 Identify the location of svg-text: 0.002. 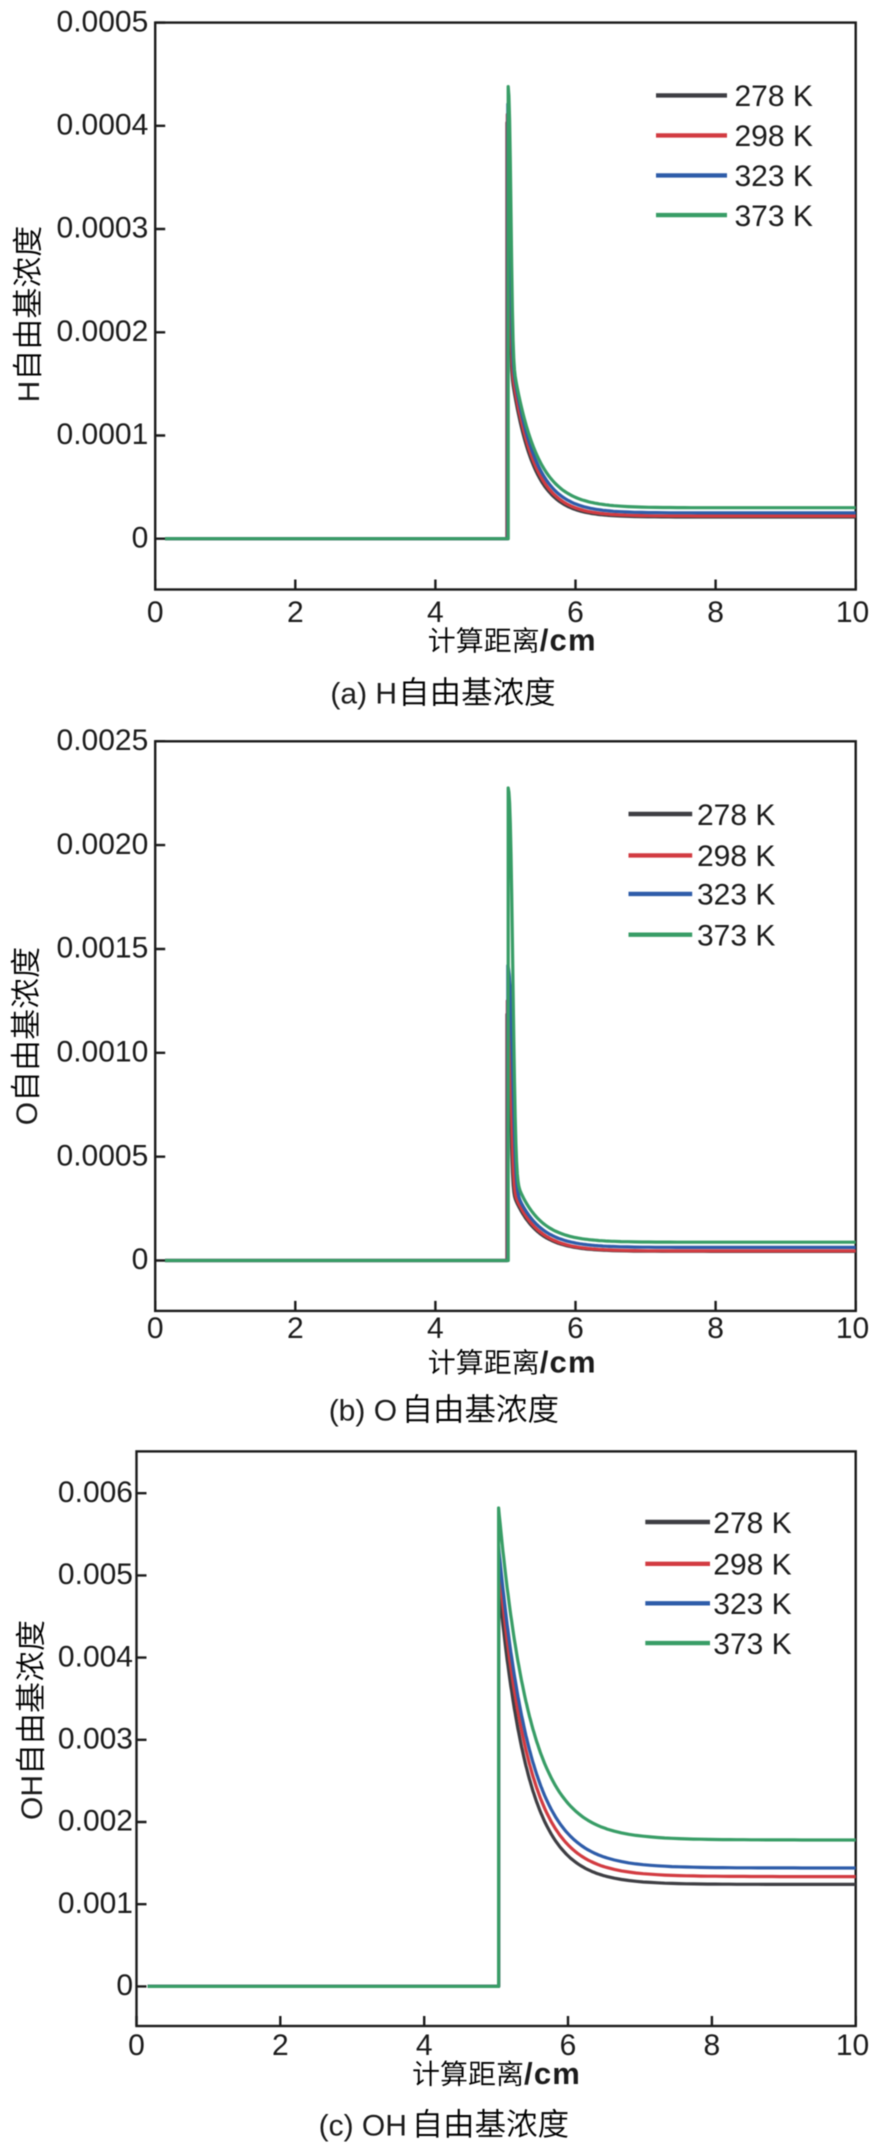
(95, 1821).